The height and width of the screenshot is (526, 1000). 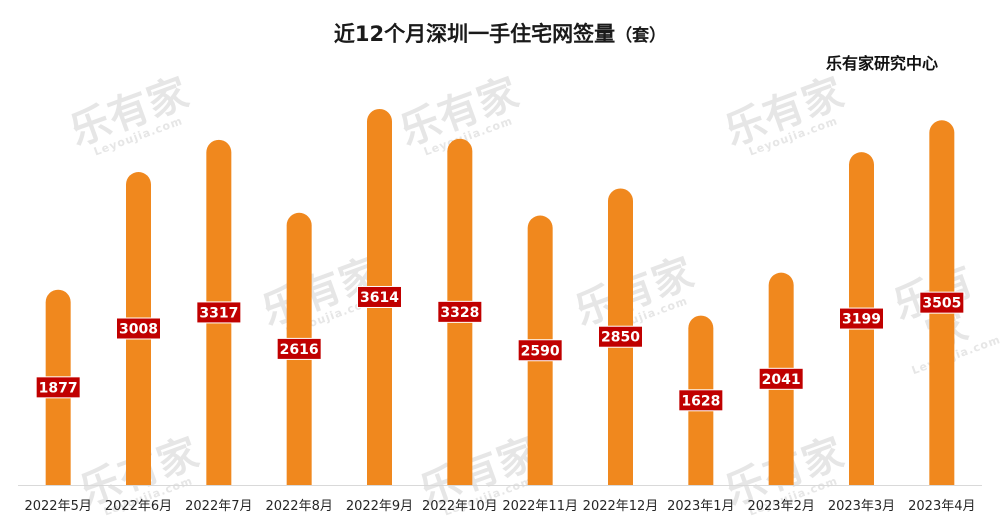 I want to click on x-tick-label: 2022年9月, so click(x=379, y=506).